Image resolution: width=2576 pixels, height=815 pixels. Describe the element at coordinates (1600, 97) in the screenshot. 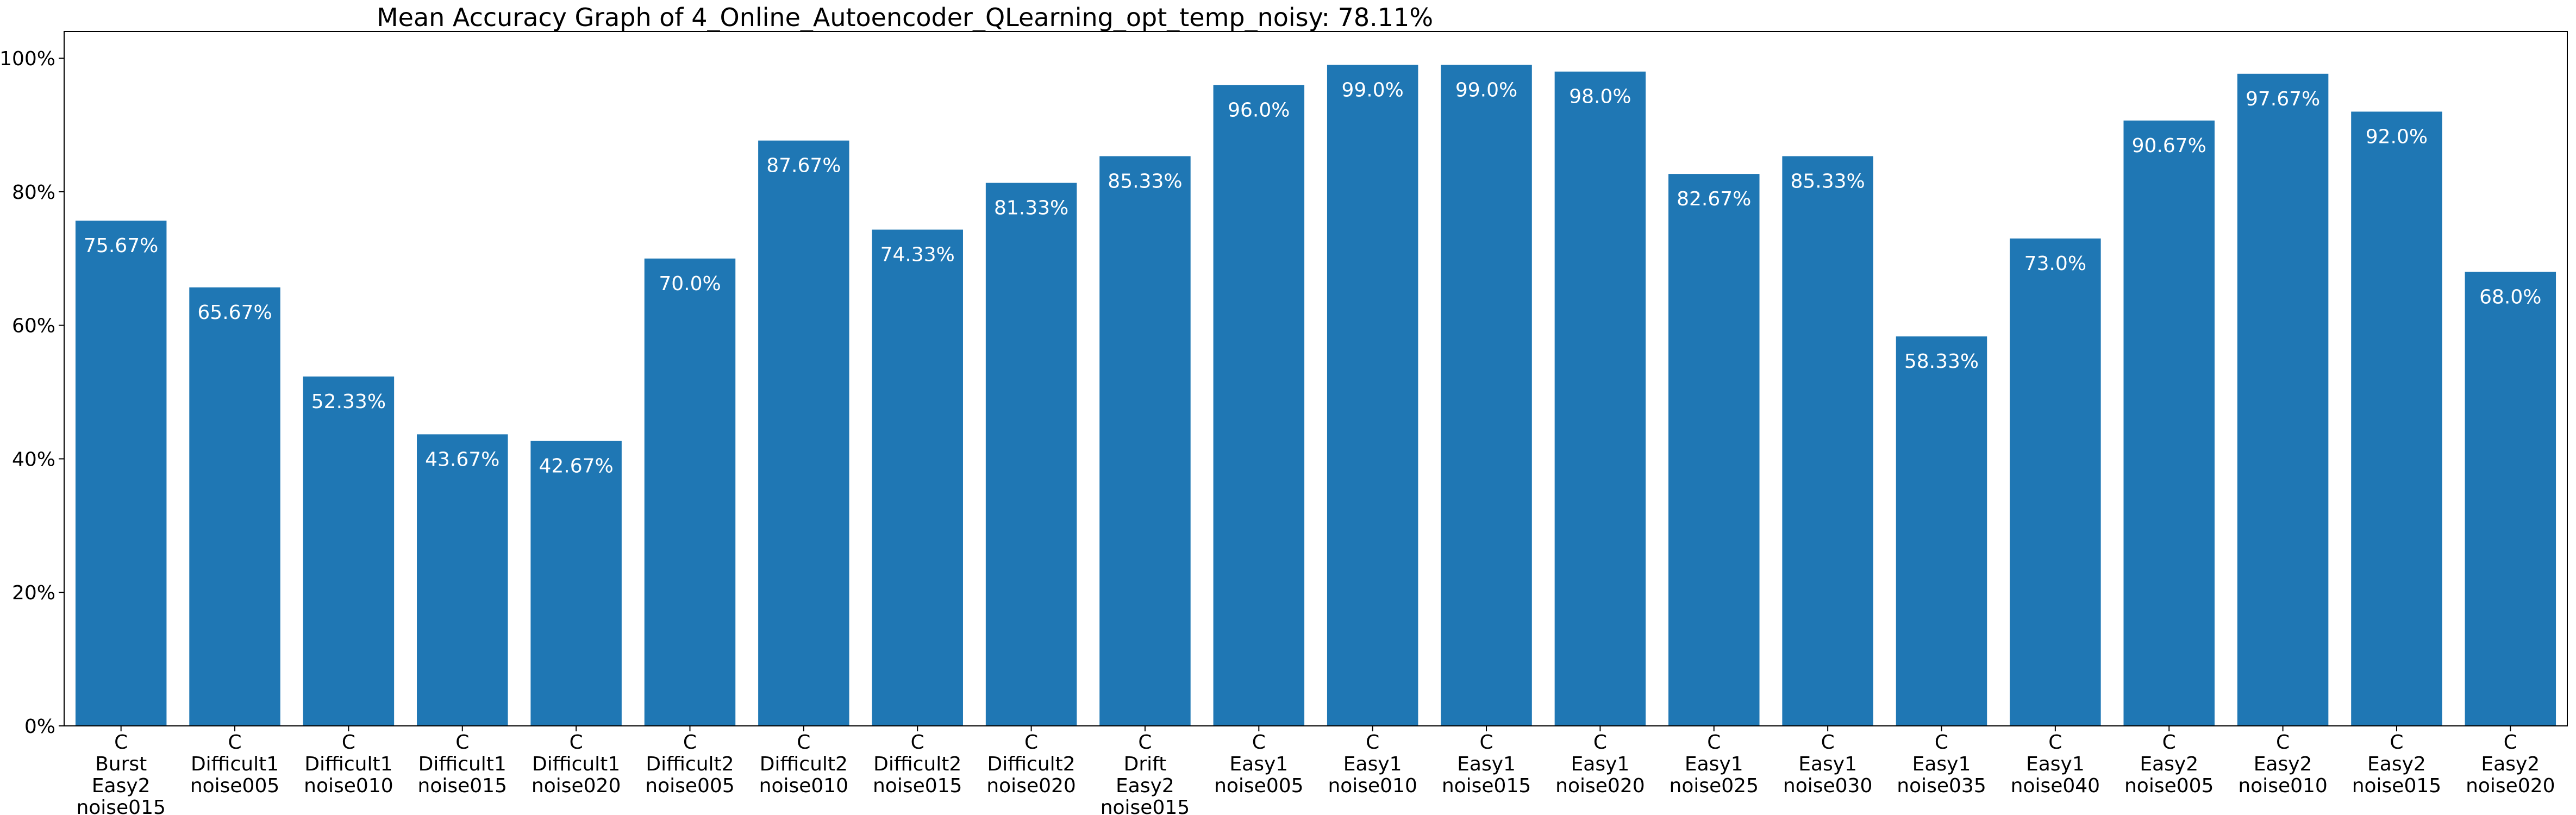

I see `data-label: 98.0%` at that location.